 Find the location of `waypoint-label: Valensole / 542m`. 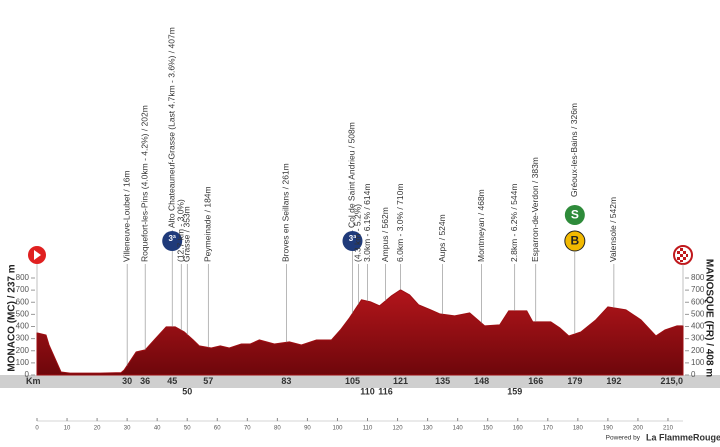

waypoint-label: Valensole / 542m is located at coordinates (613, 229).